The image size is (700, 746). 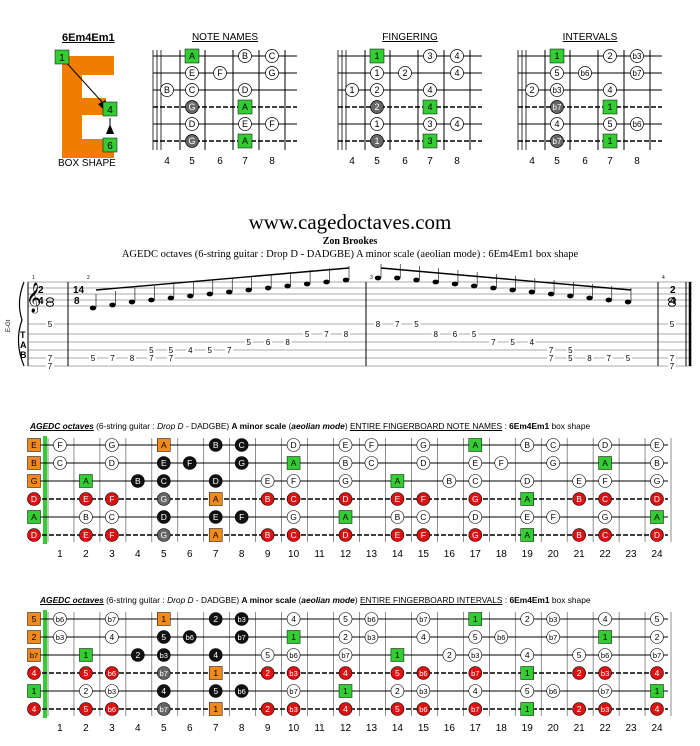 I want to click on treble-clef: 𝄞, so click(x=33, y=298).